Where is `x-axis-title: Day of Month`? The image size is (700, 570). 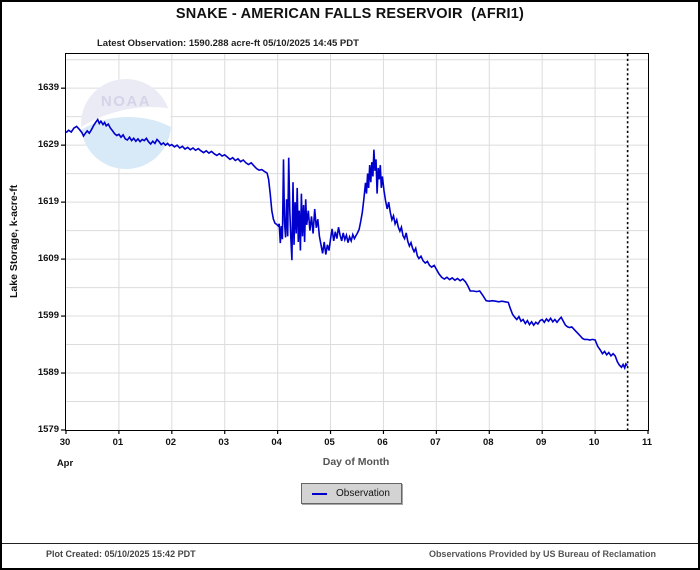
x-axis-title: Day of Month is located at coordinates (356, 462).